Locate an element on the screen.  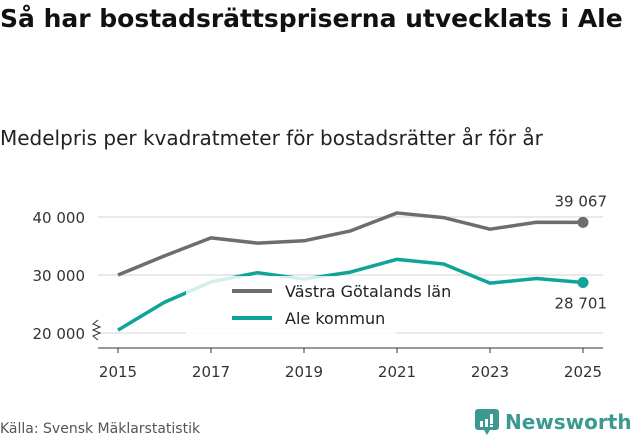
legend-box is located at coordinates (291, 306).